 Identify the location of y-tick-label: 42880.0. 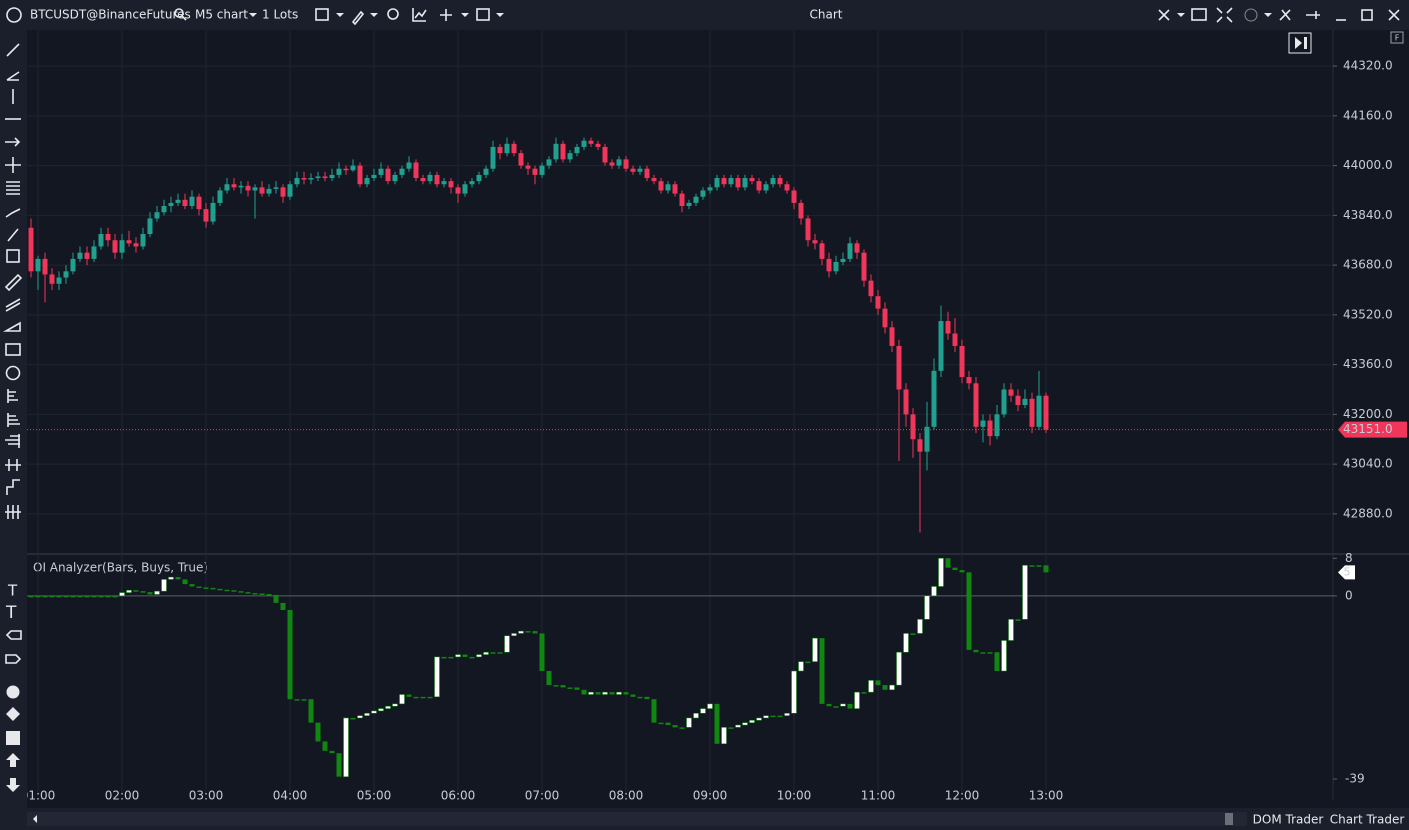
(1368, 513).